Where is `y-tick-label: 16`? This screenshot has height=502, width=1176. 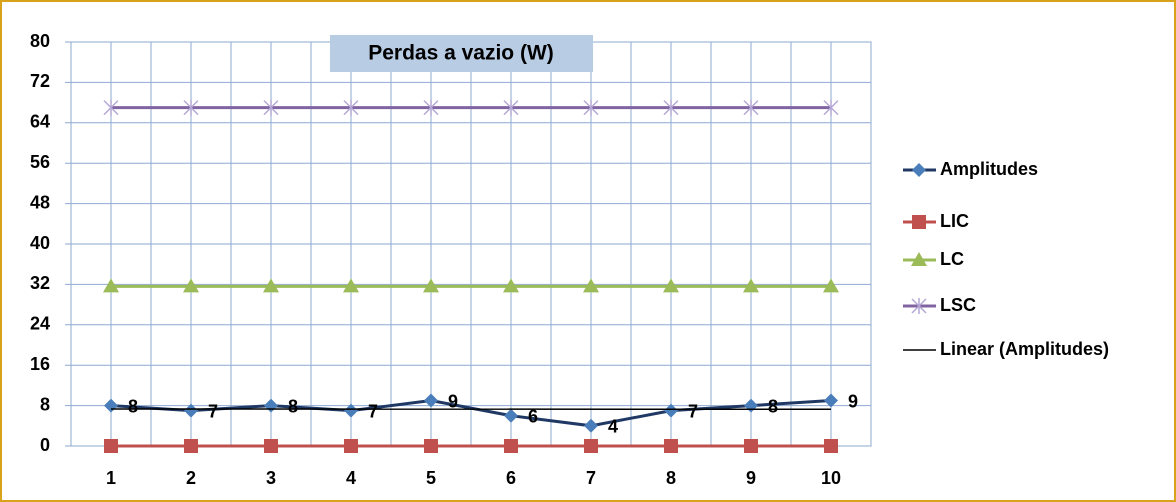 y-tick-label: 16 is located at coordinates (40, 364).